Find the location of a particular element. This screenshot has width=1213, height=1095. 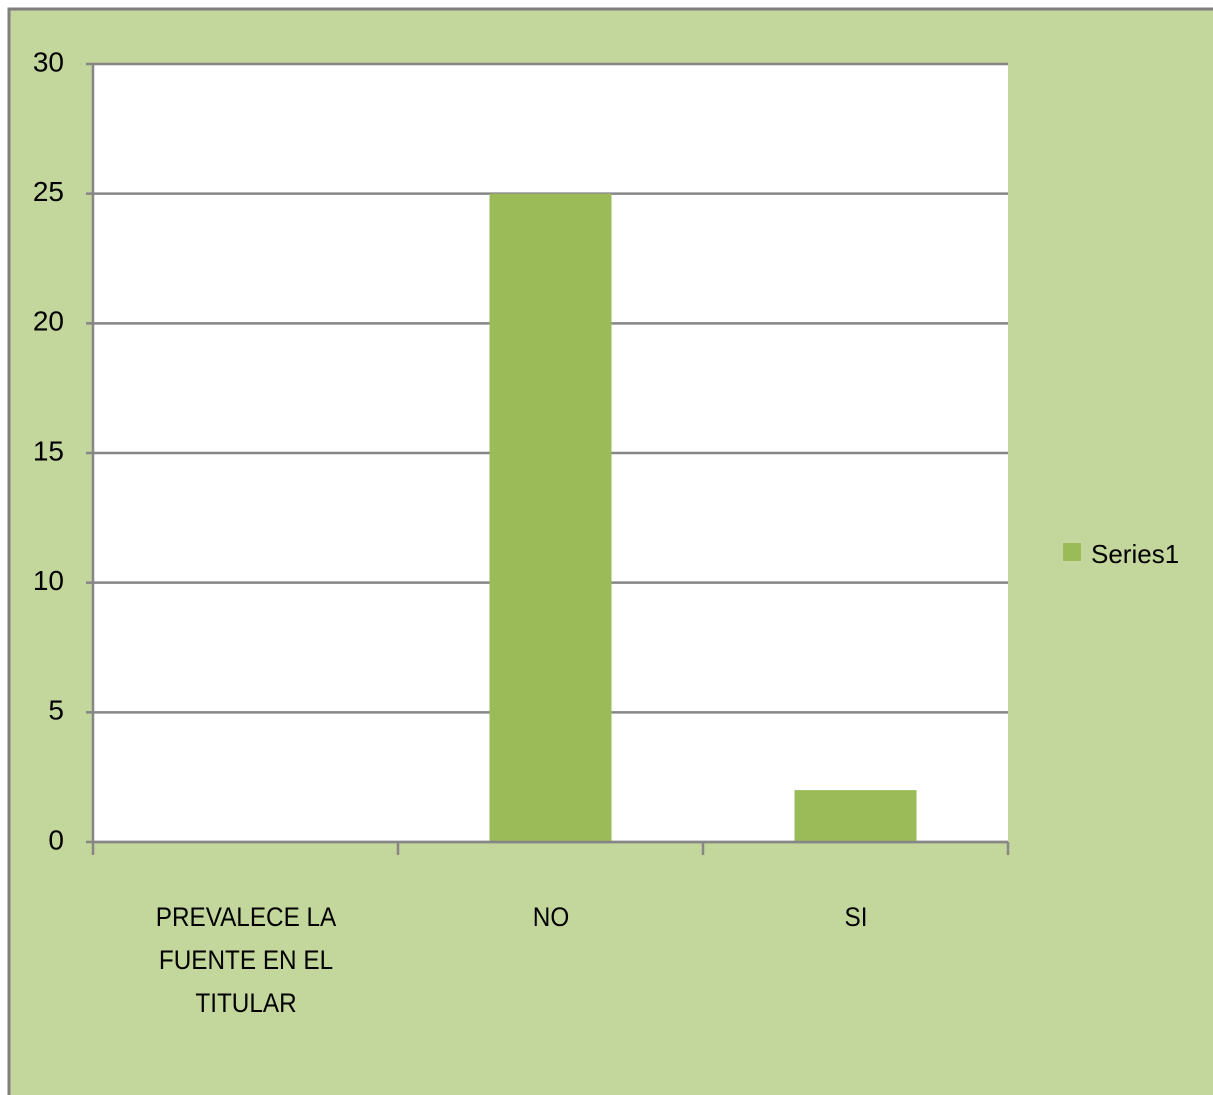

y-tick-label: 10 is located at coordinates (48, 580).